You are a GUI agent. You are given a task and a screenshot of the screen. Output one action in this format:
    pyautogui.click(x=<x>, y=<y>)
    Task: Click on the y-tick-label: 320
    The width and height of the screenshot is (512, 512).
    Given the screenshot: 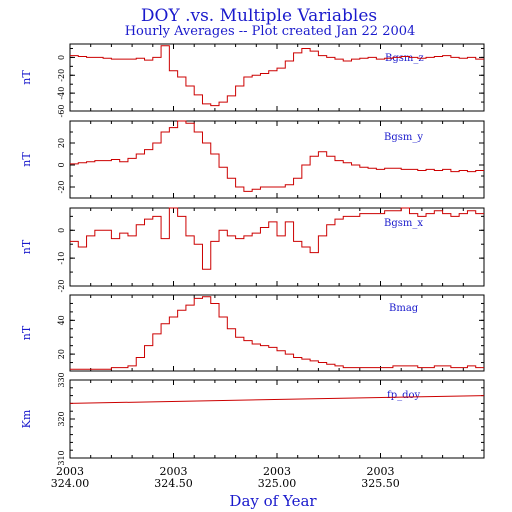 What is the action you would take?
    pyautogui.click(x=61, y=418)
    